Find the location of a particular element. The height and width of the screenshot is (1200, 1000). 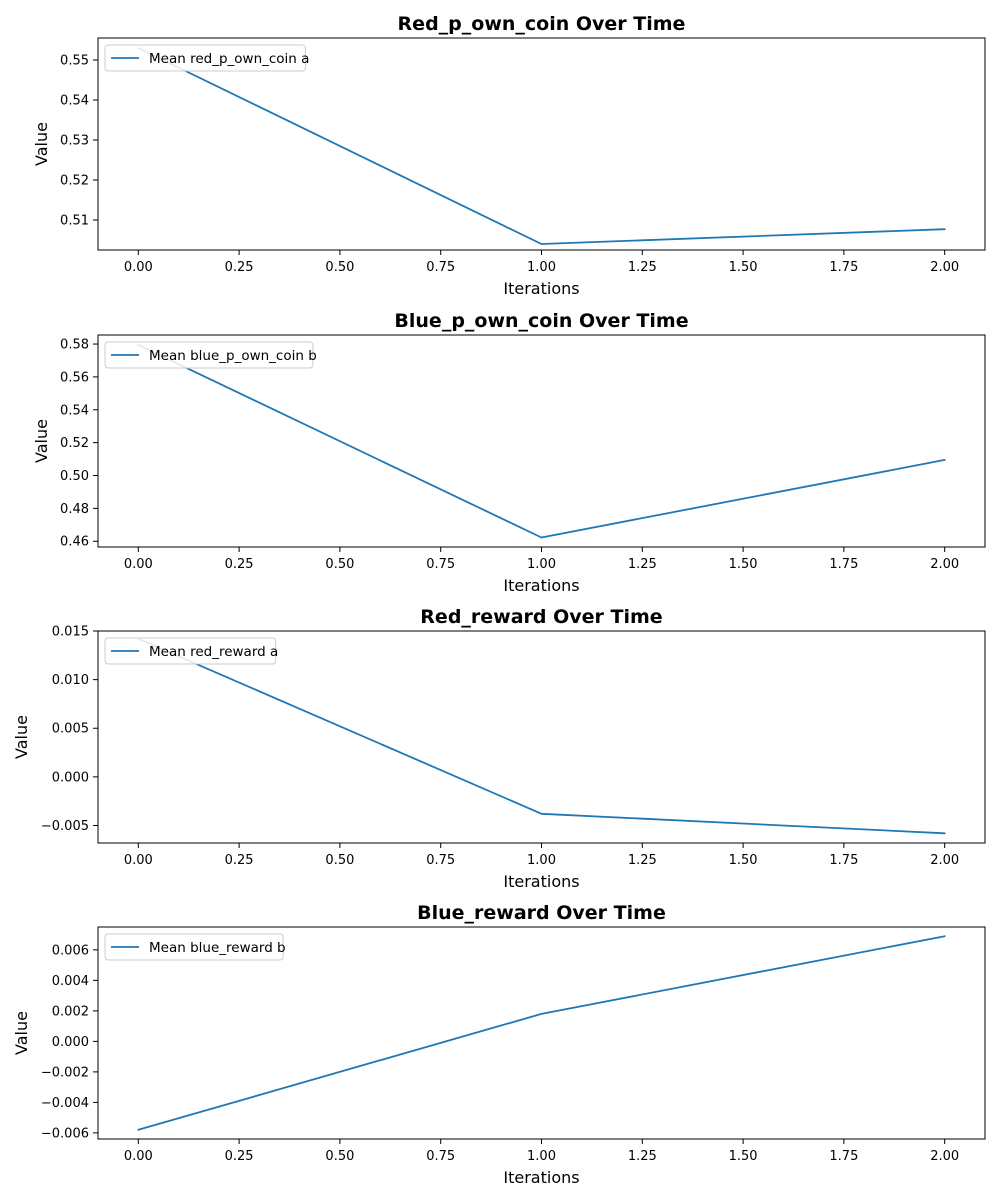

legend-label: Mean blue_p_own_coin b is located at coordinates (233, 356).